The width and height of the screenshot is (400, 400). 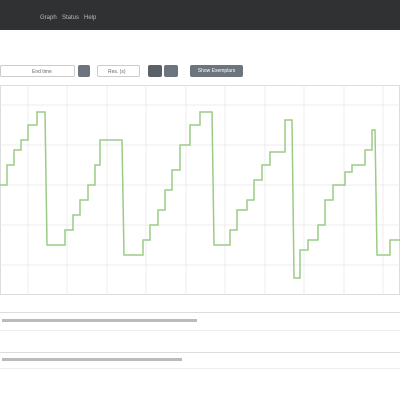 What do you see at coordinates (42, 72) in the screenshot?
I see `placeholder: End time` at bounding box center [42, 72].